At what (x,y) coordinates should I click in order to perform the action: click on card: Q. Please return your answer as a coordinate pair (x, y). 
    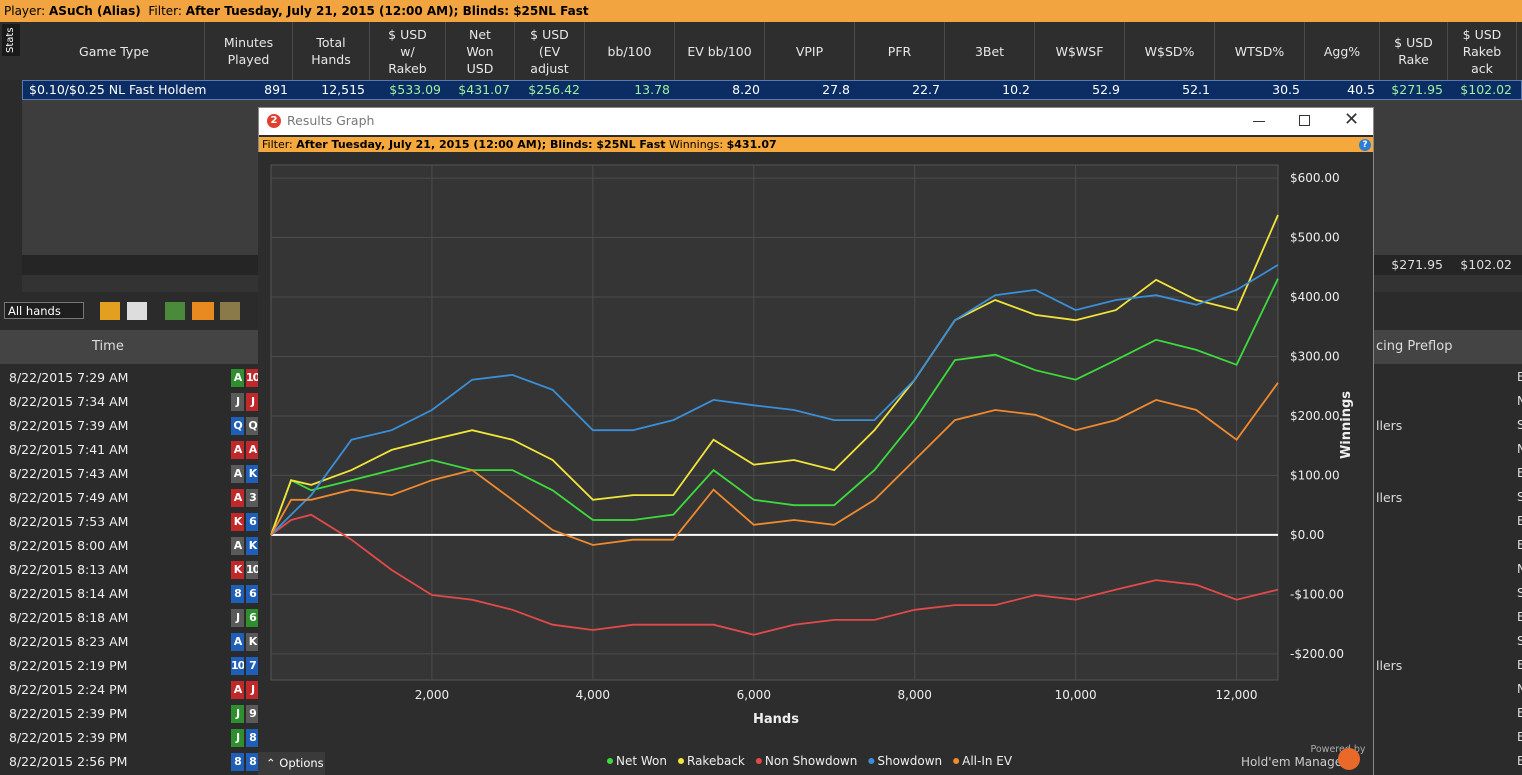
    Looking at the image, I should click on (252, 426).